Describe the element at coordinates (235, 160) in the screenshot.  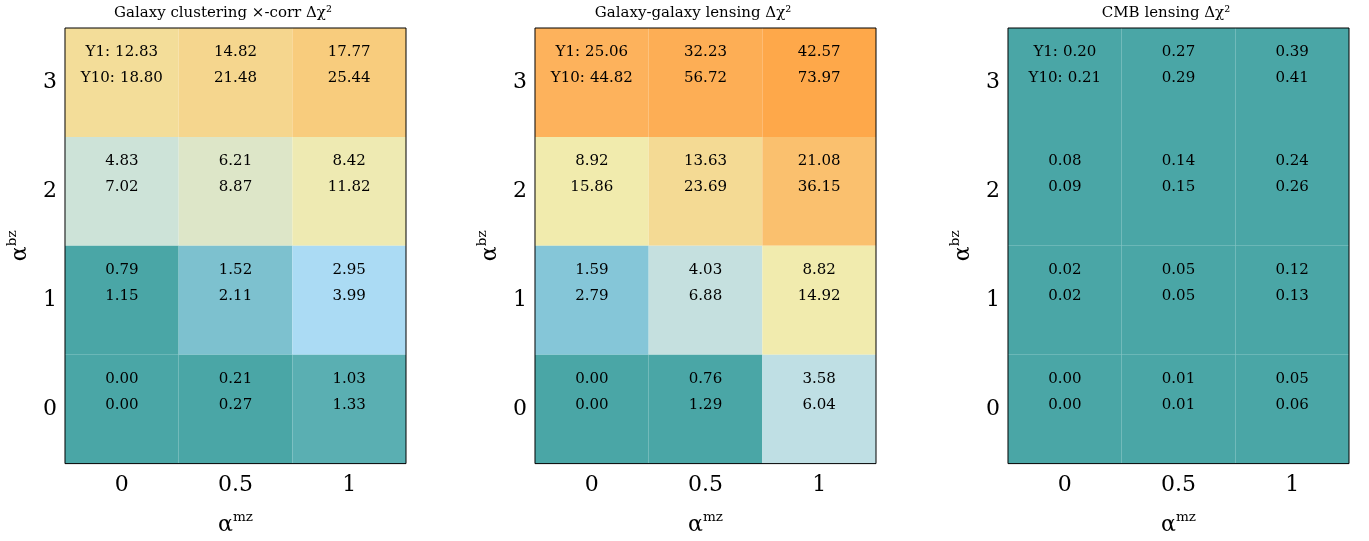
I see `data-label: 6.21` at that location.